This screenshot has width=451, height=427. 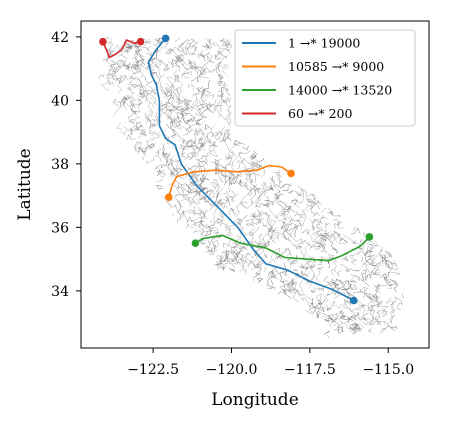 What do you see at coordinates (60, 38) in the screenshot?
I see `y-tick-label: 42` at bounding box center [60, 38].